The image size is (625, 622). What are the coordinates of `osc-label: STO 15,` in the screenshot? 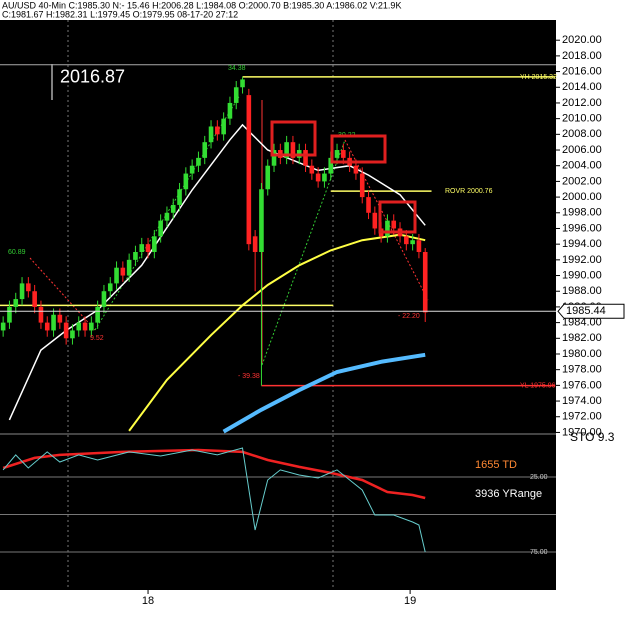 It's located at (592, 518).